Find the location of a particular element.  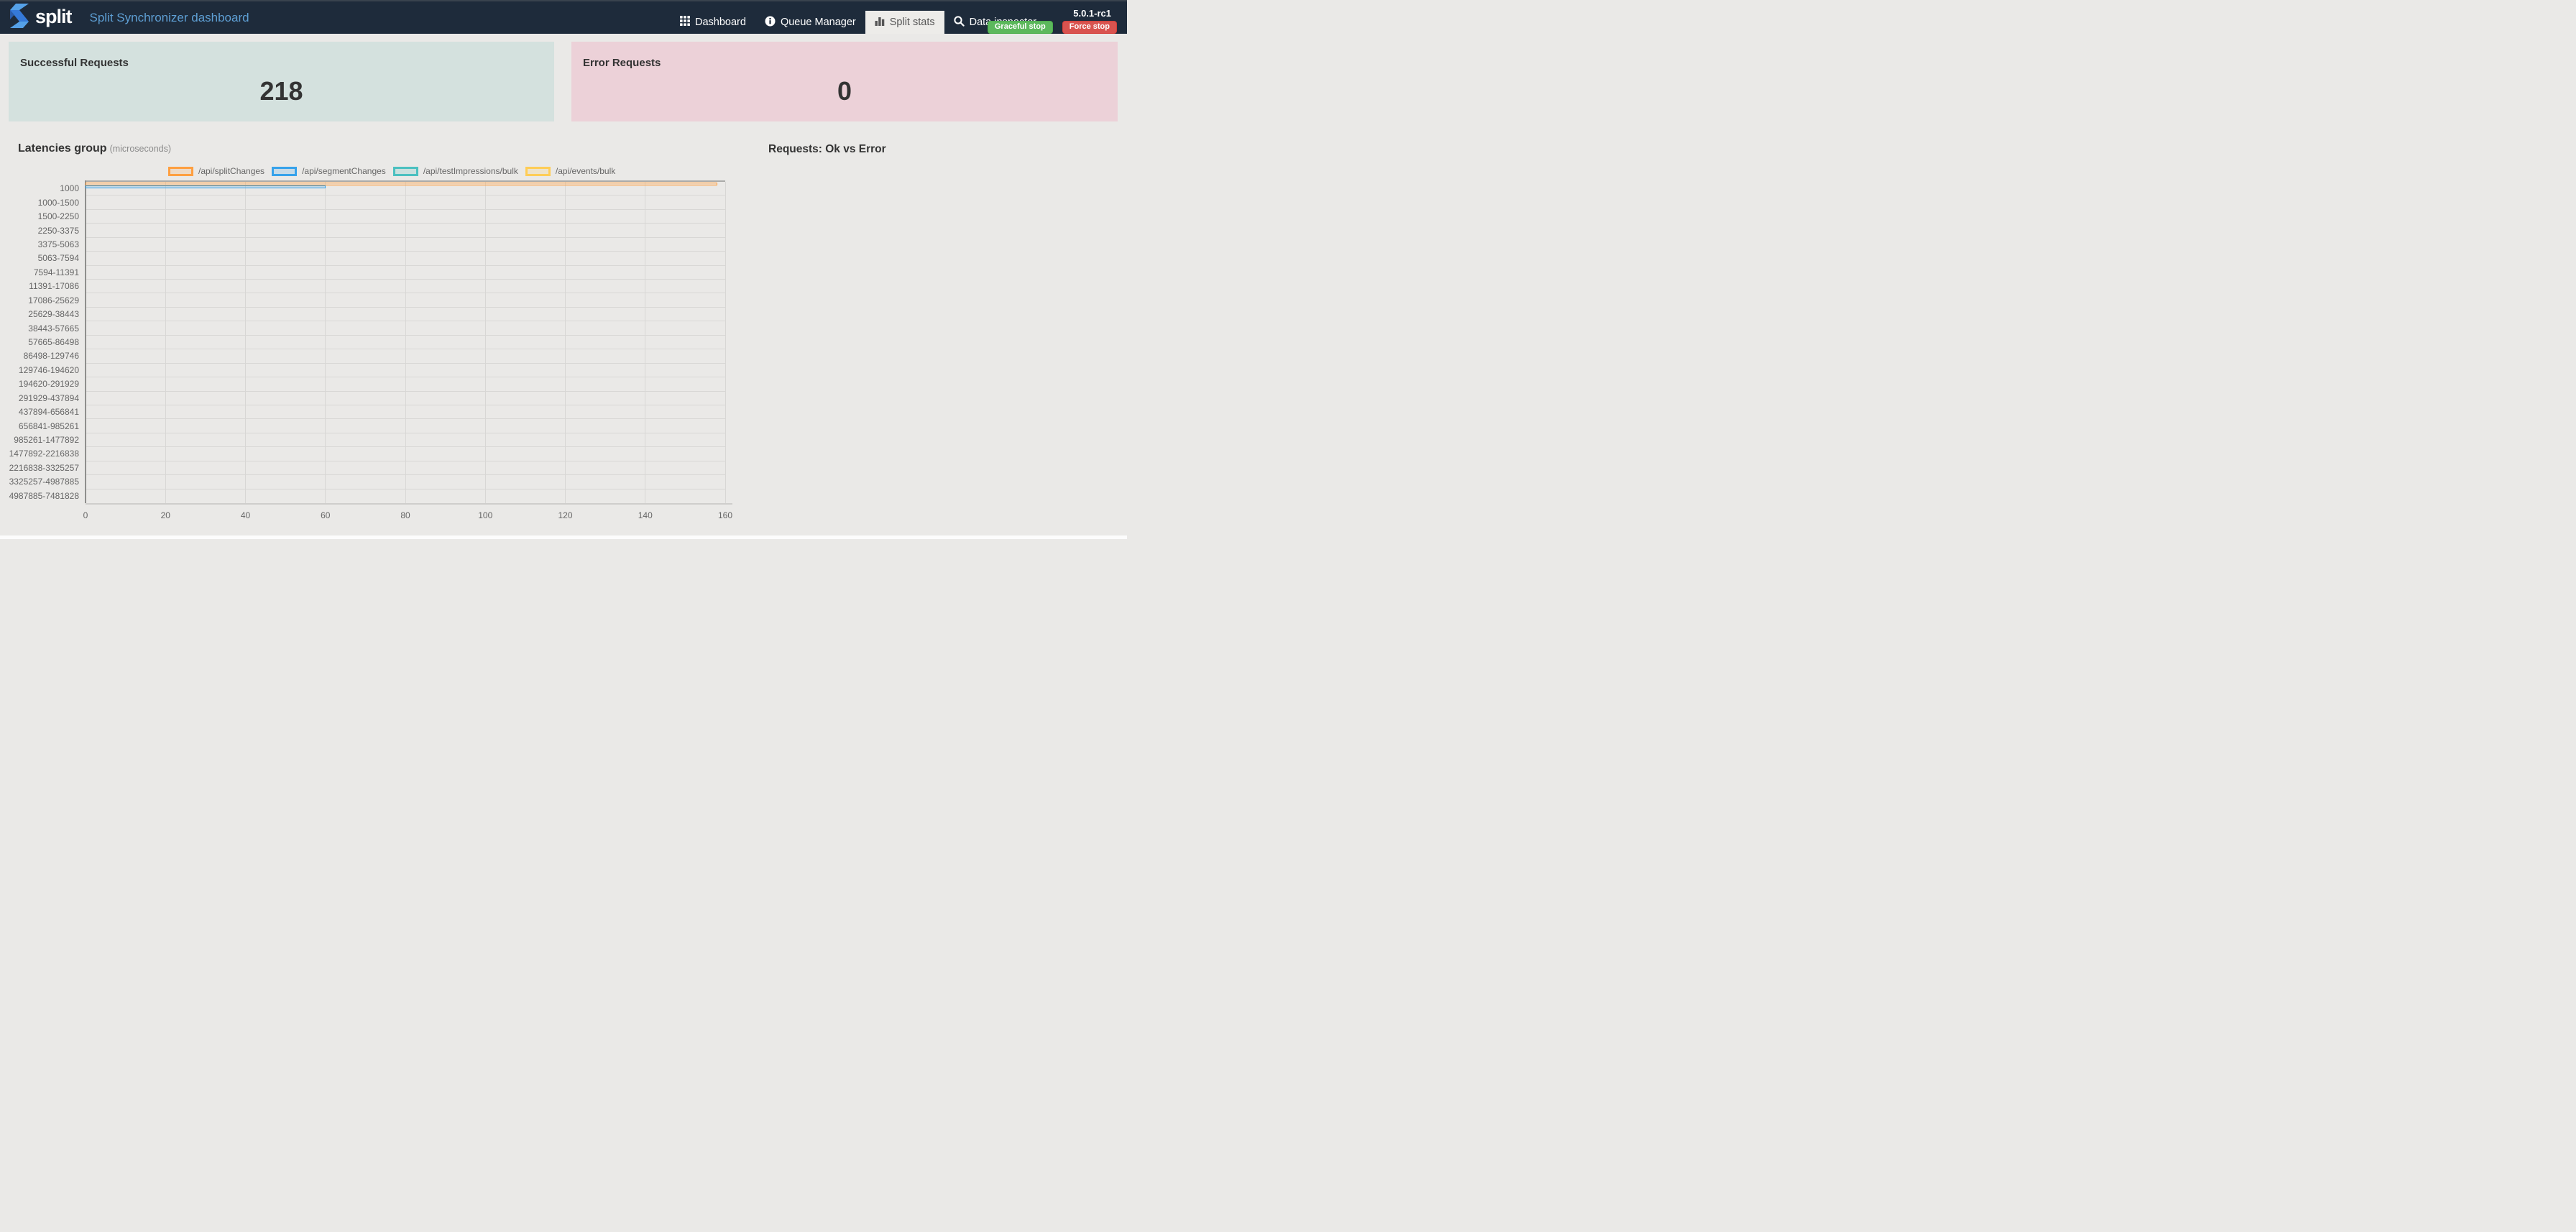

y-axis-category-label: 437894-656841 is located at coordinates (48, 412).